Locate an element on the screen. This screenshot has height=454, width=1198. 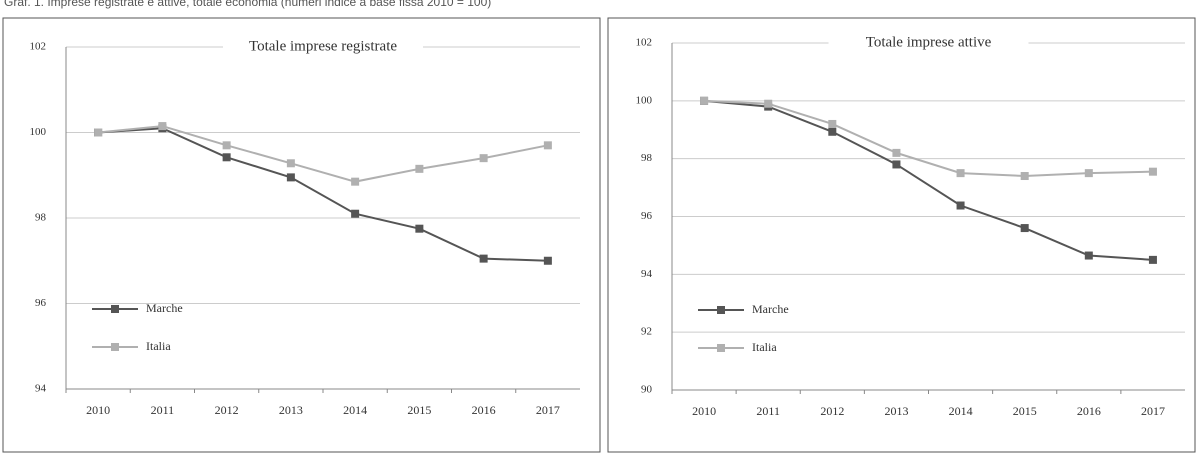
chart-title: Totale imprese registrate is located at coordinates (323, 46).